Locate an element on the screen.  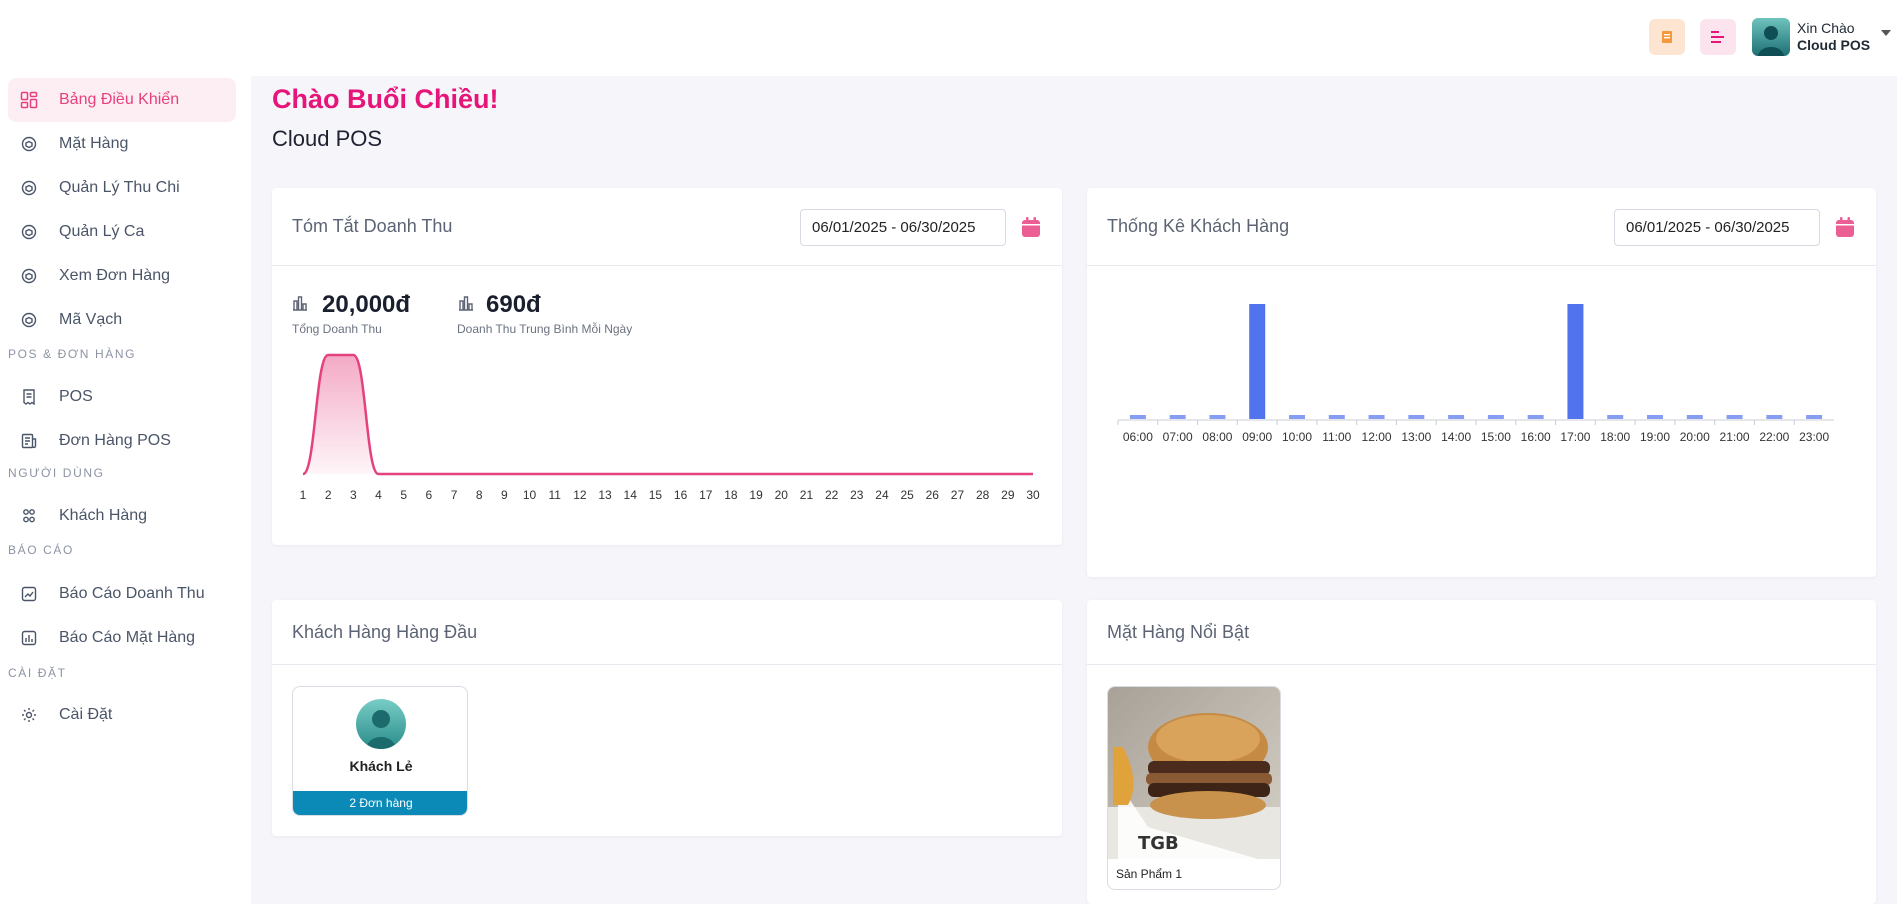
x-tick-label: 25 is located at coordinates (907, 495).